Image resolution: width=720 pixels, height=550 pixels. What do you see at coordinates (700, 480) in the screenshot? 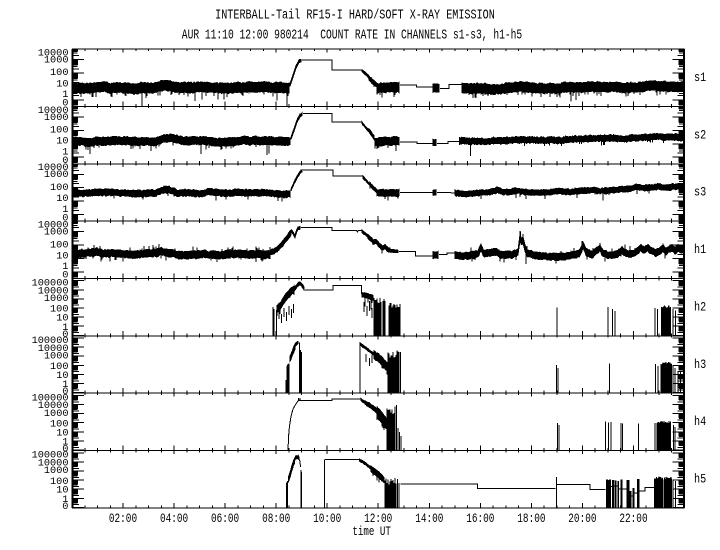
I see `svg-text: h5` at bounding box center [700, 480].